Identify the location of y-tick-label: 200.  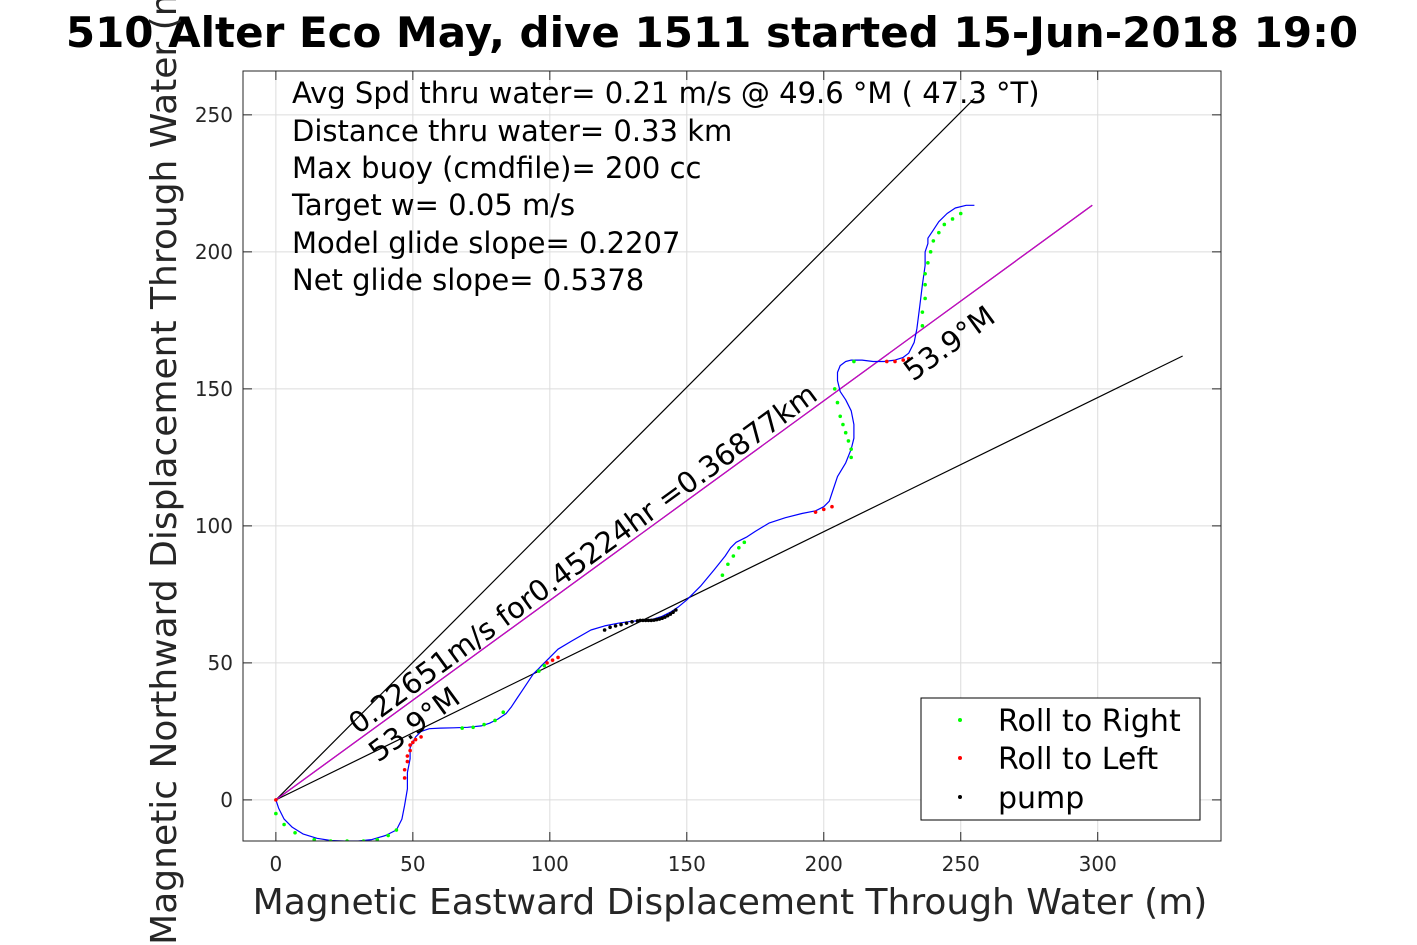
(214, 252).